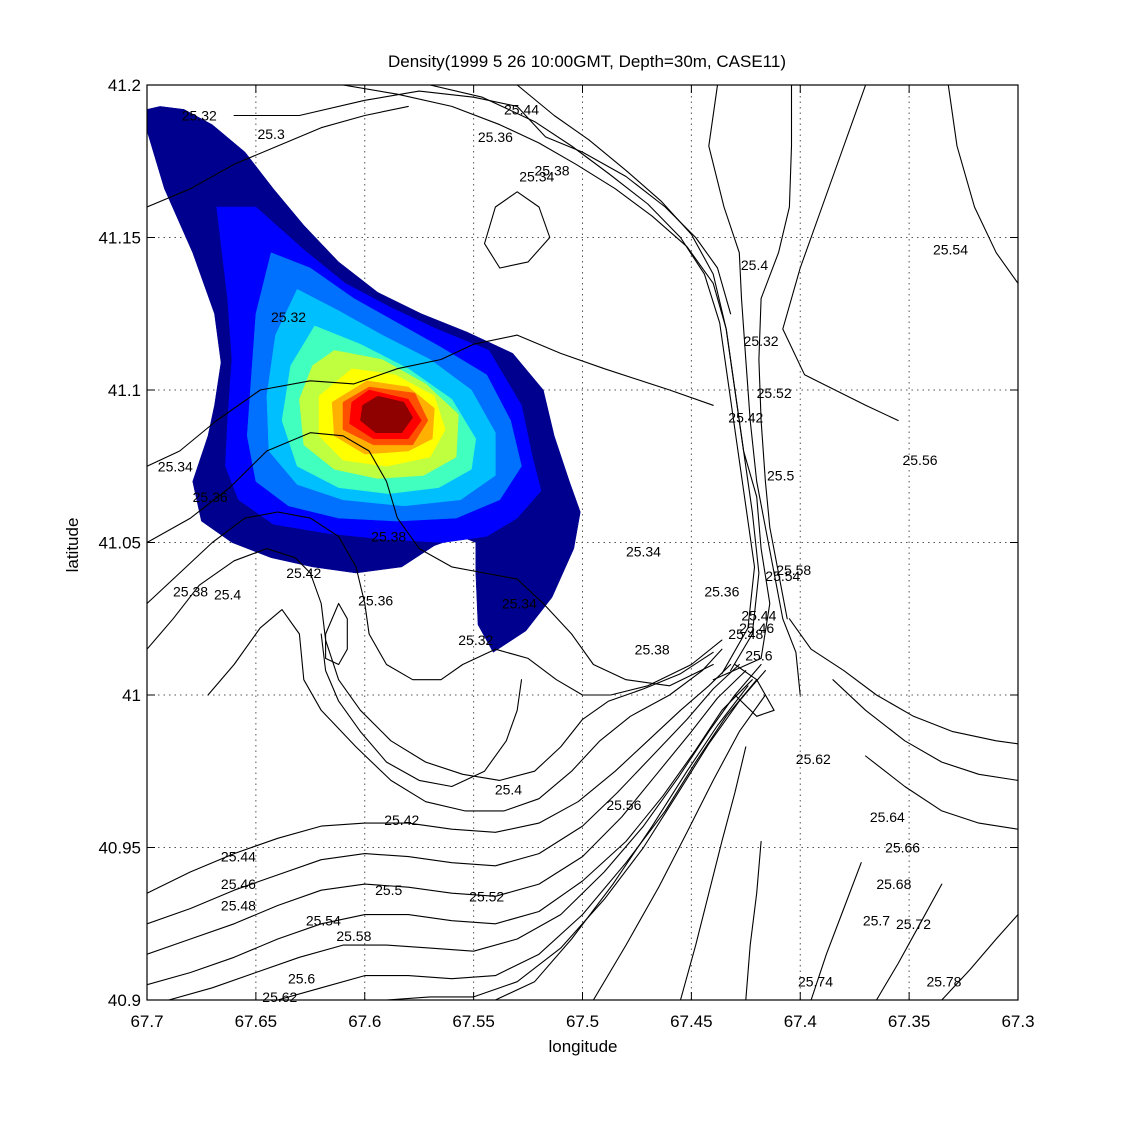 The height and width of the screenshot is (1125, 1125). I want to click on contour-label: 25.66, so click(902, 848).